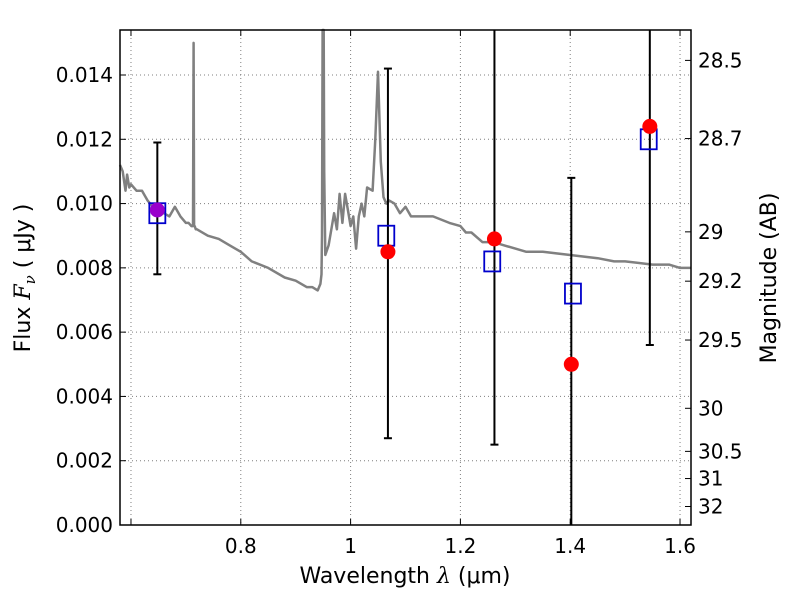 The image size is (800, 600). I want to click on y-tick-label: 0.008, so click(84, 268).